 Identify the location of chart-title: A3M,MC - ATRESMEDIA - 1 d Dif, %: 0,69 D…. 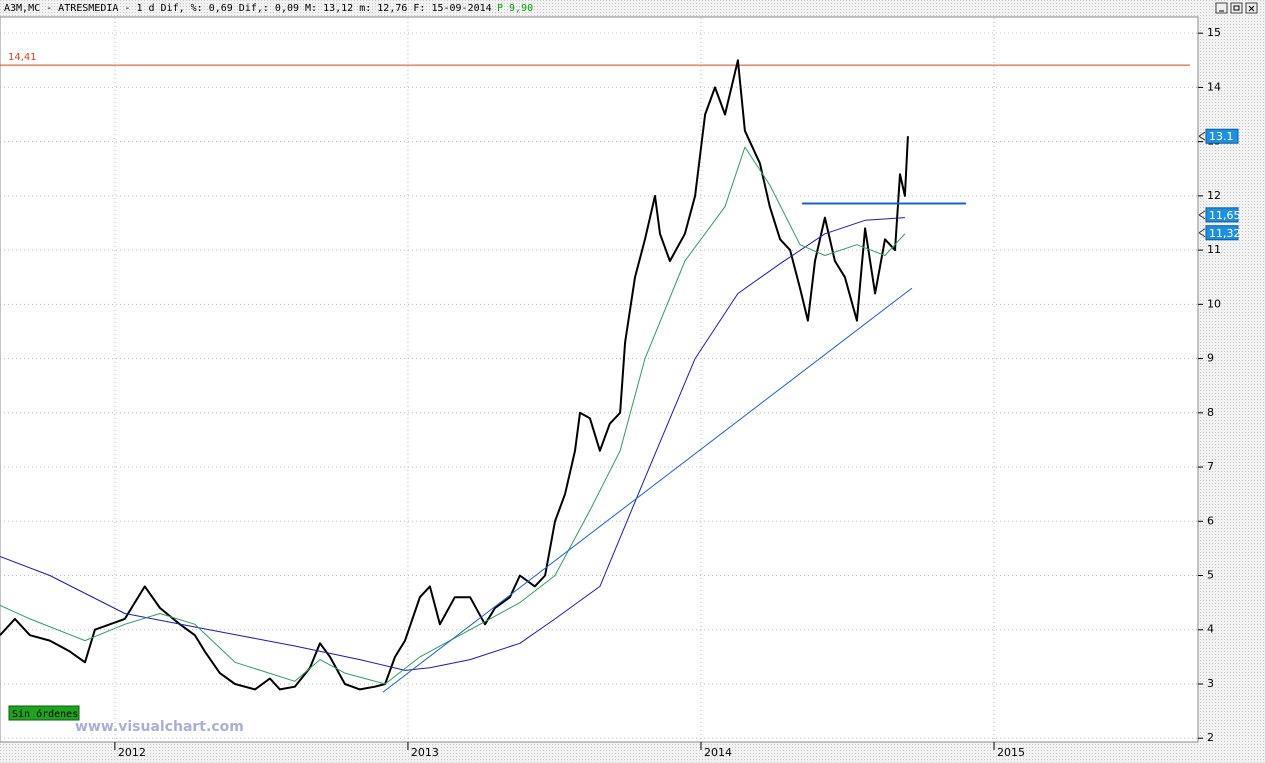
(248, 8).